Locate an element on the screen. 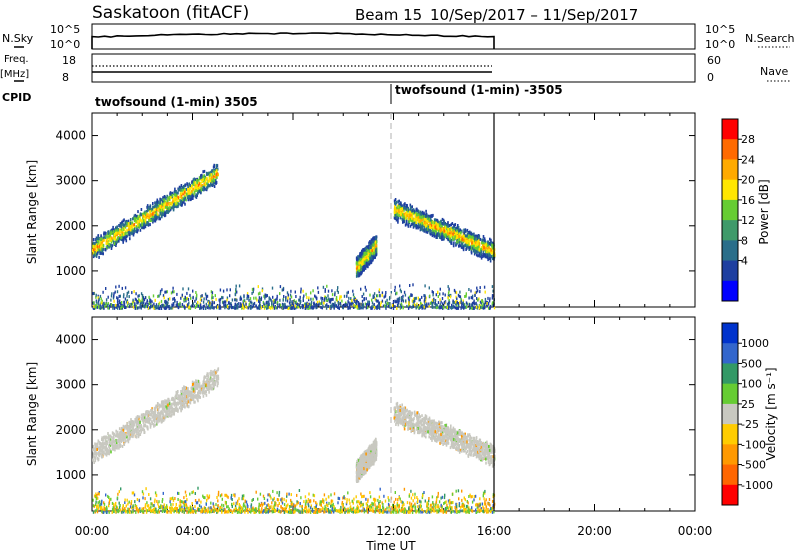 Image resolution: width=800 pixels, height=558 pixels. nsky-series-line is located at coordinates (293, 41).